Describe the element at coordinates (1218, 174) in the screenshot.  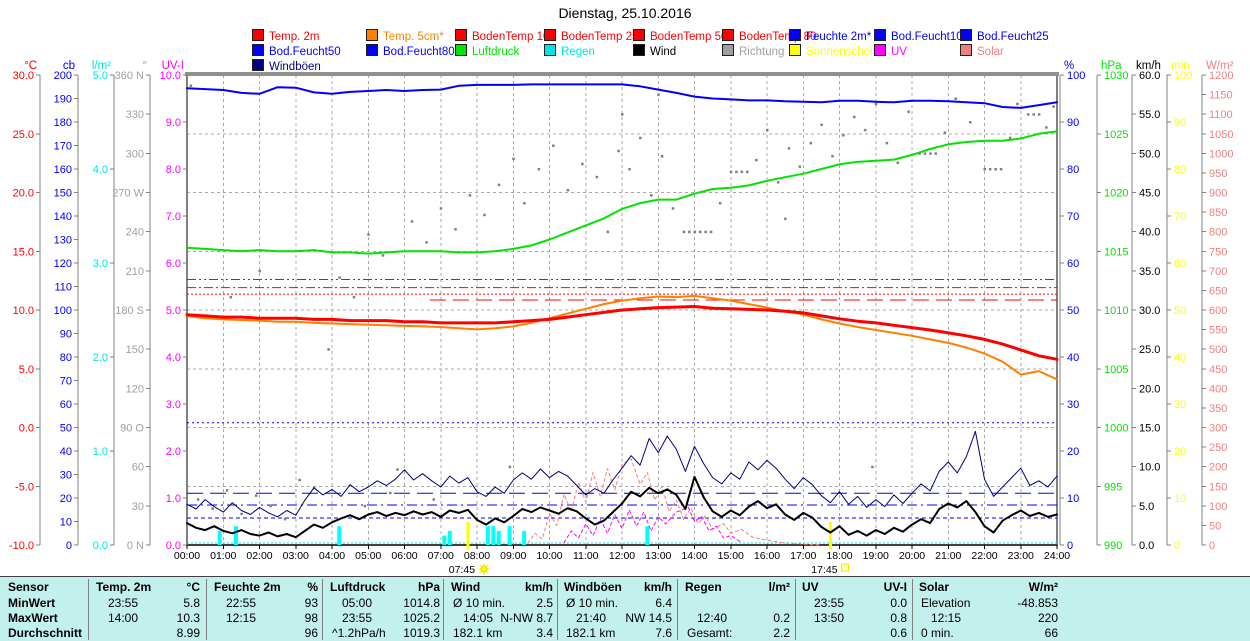
I see `svg-text: 950` at that location.